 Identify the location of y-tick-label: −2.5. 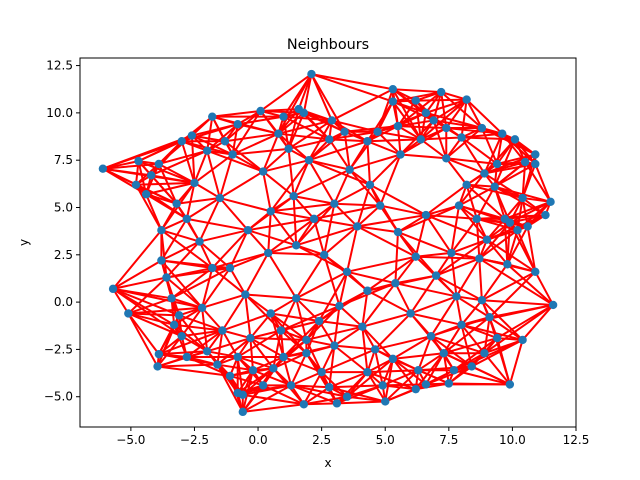
(58, 349).